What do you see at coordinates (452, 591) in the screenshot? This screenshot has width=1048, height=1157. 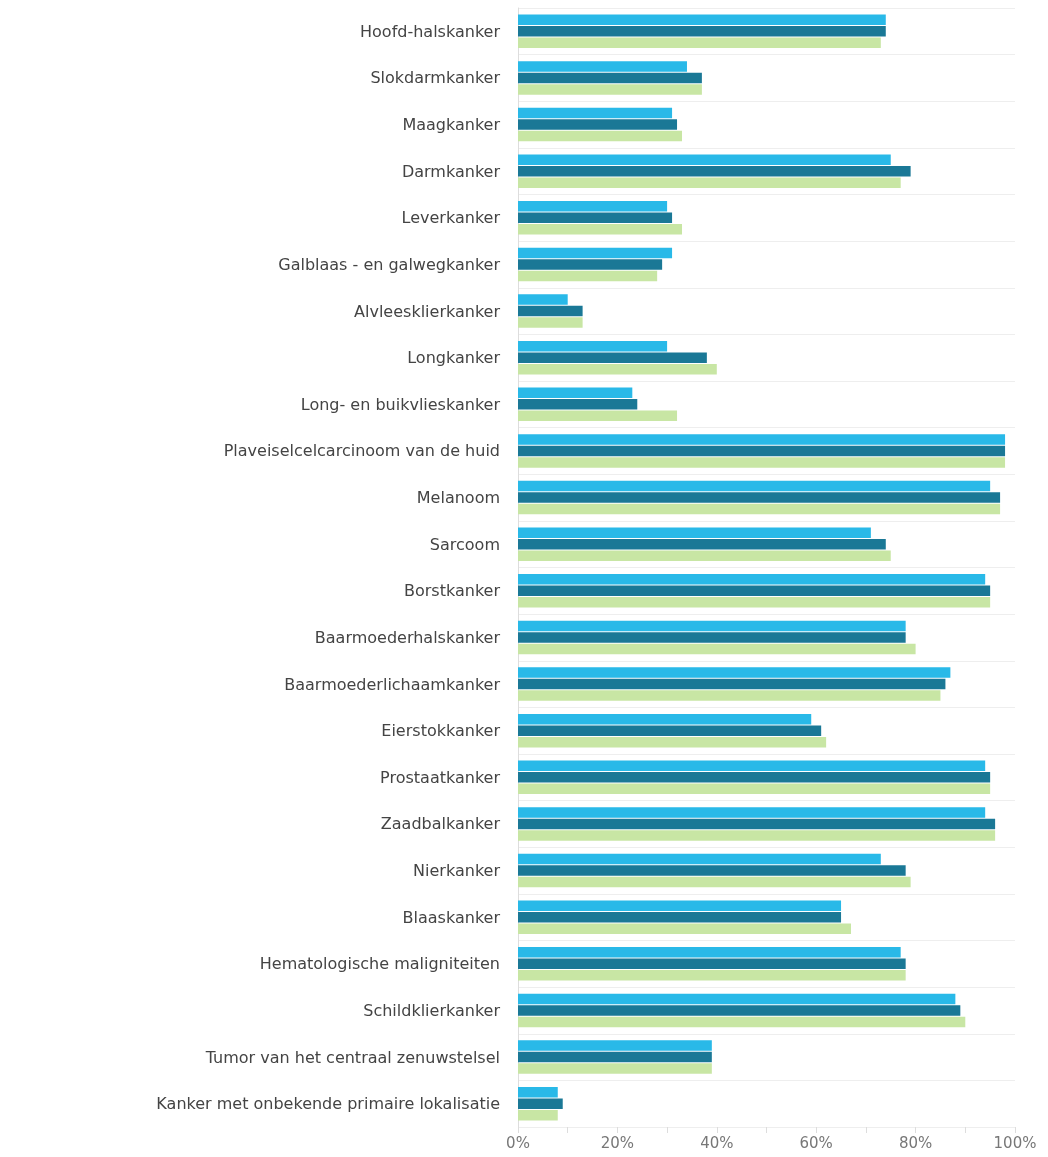 I see `y-tick-label: Borstkanker` at bounding box center [452, 591].